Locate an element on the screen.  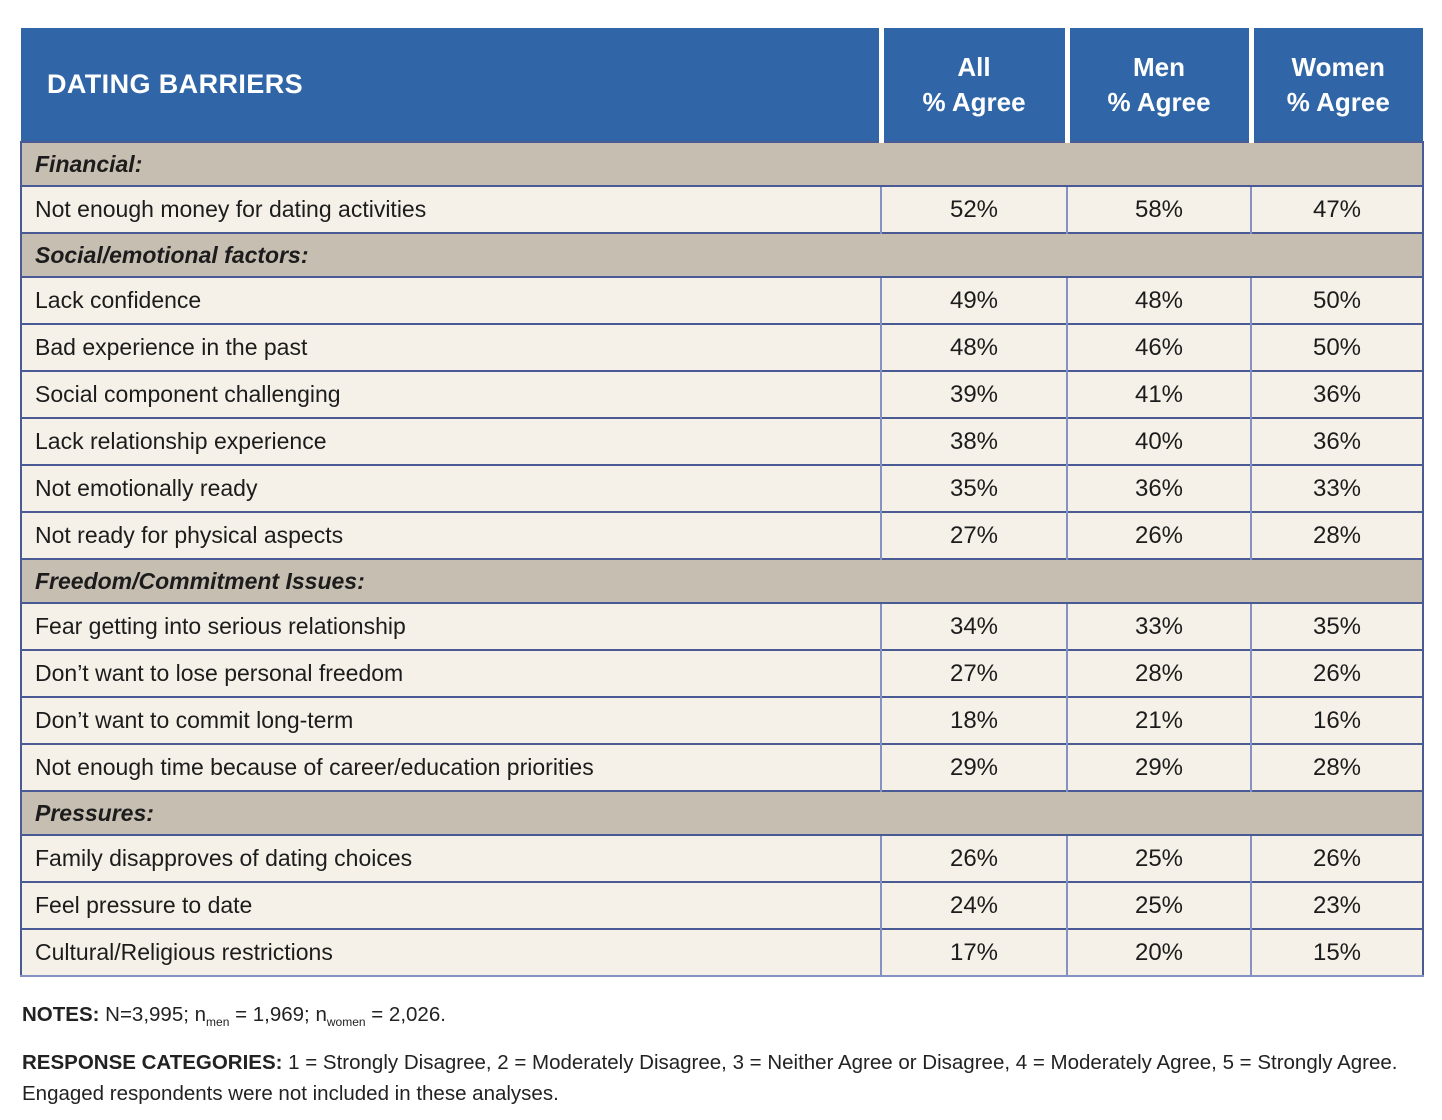
cell-women-value: 35% is located at coordinates (1337, 626).